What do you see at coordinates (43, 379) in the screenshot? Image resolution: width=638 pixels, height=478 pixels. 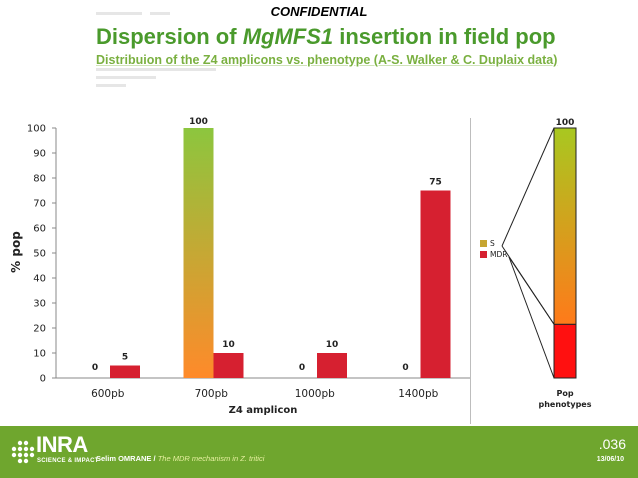 I see `y-tick-label: 0` at bounding box center [43, 379].